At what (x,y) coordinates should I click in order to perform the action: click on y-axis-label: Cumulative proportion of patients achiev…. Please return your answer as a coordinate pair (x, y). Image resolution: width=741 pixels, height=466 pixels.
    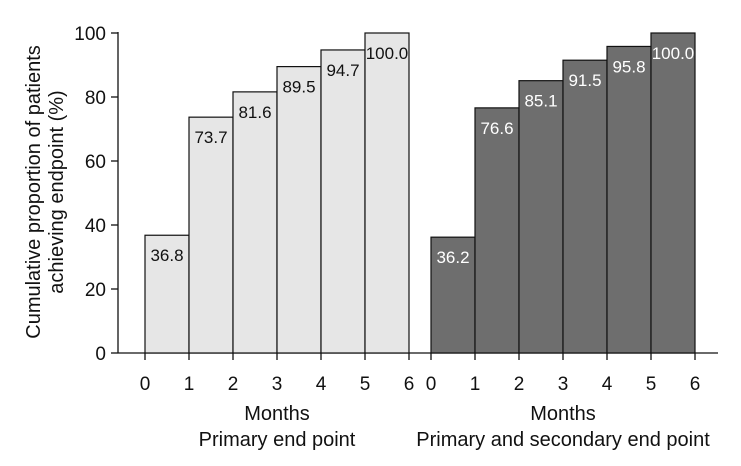
    Looking at the image, I should click on (45, 192).